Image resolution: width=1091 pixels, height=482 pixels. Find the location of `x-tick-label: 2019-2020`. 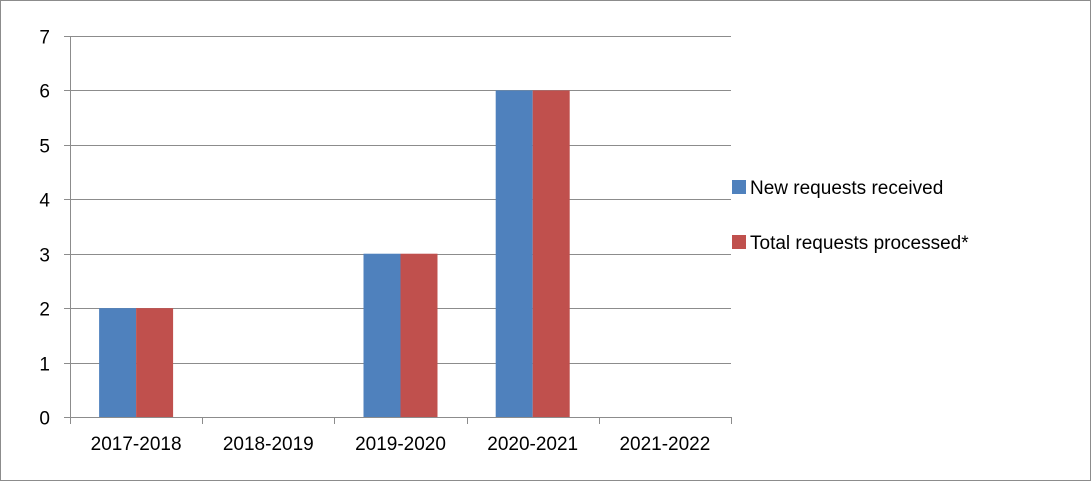

x-tick-label: 2019-2020 is located at coordinates (400, 444).